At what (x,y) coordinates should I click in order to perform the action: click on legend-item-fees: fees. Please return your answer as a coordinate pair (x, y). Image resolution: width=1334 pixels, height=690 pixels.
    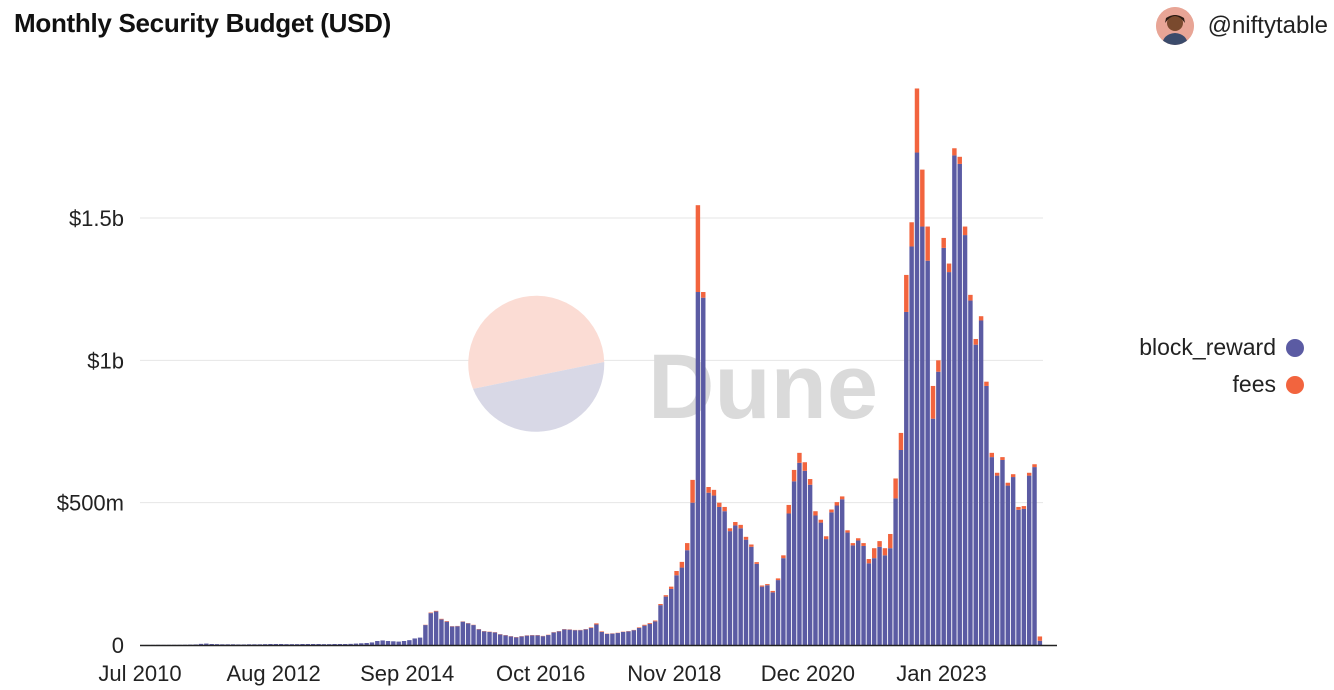
    Looking at the image, I should click on (1268, 384).